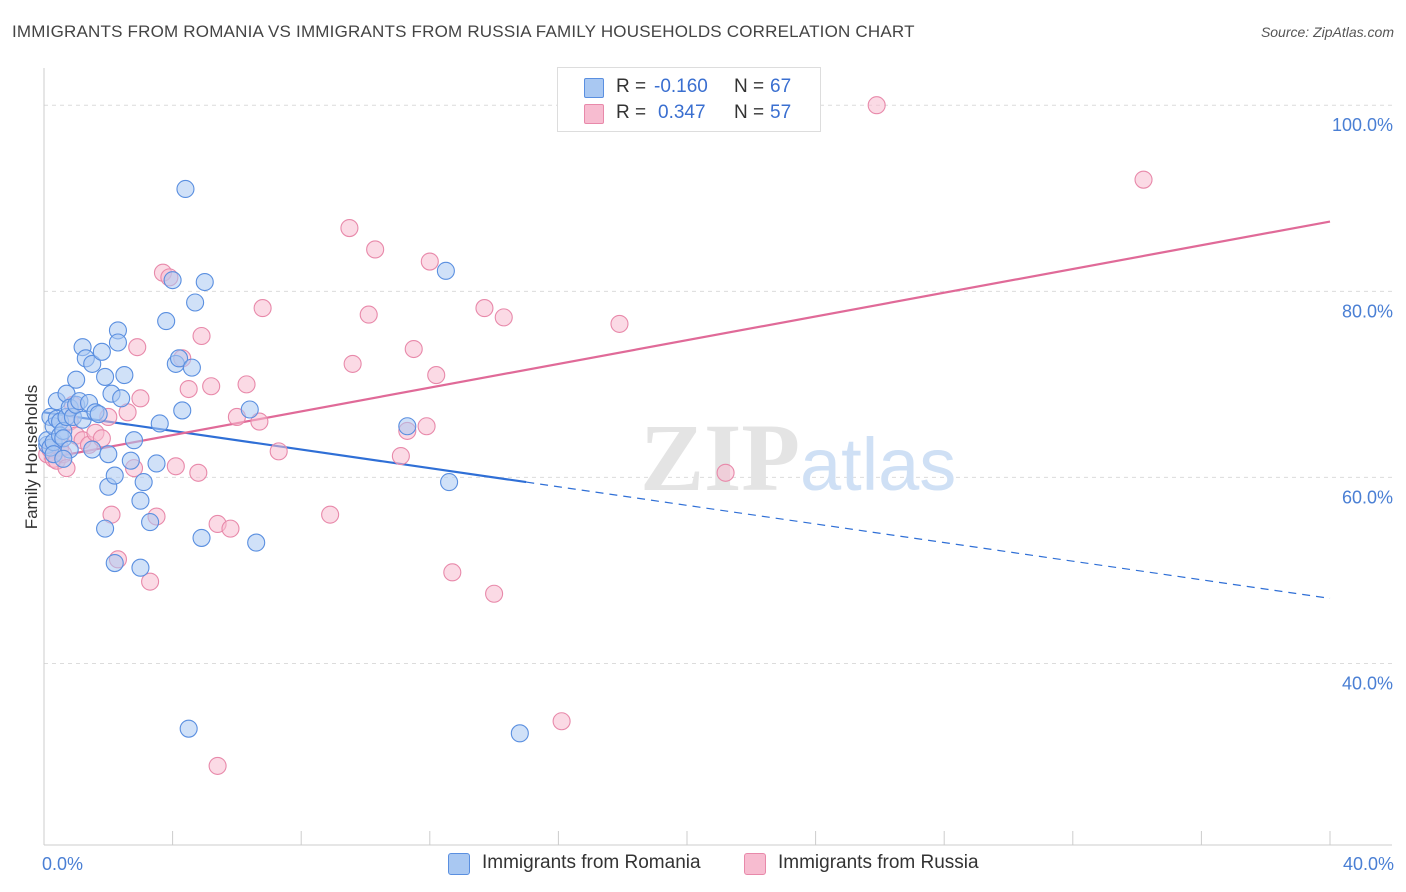  I want to click on russia-n-value: 57, so click(781, 112).